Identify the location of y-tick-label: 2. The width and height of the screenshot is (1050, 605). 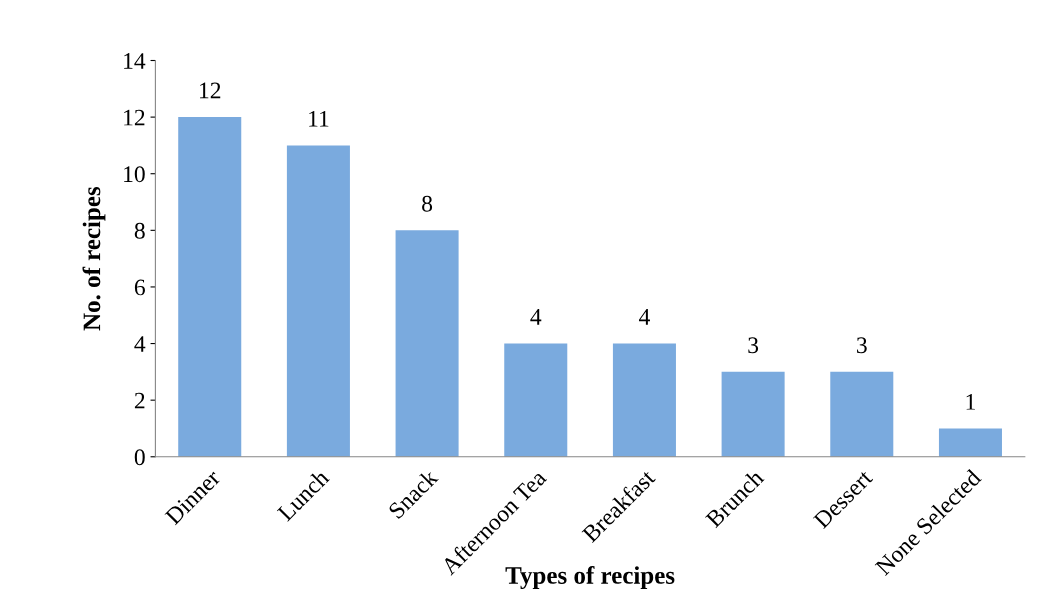
(139, 400).